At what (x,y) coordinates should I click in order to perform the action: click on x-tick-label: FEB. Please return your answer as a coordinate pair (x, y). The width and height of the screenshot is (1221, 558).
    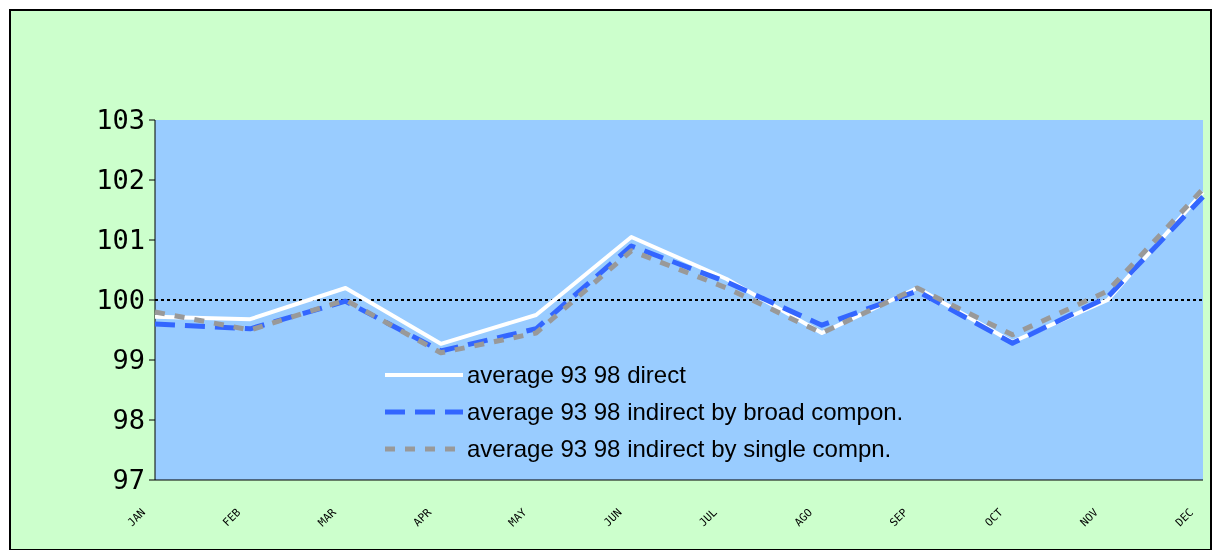
    Looking at the image, I should click on (232, 517).